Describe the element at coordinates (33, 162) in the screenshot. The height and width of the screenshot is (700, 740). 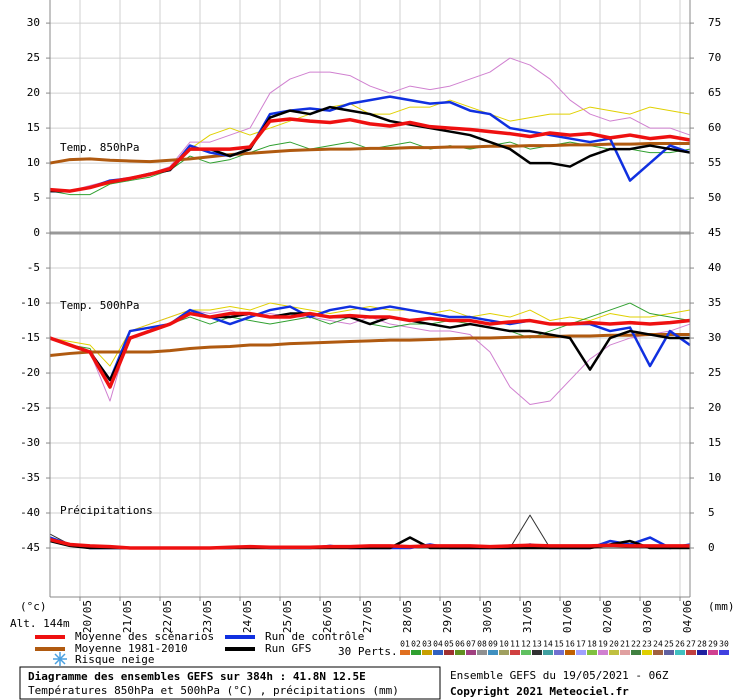
I see `y-tick-label: 10` at that location.